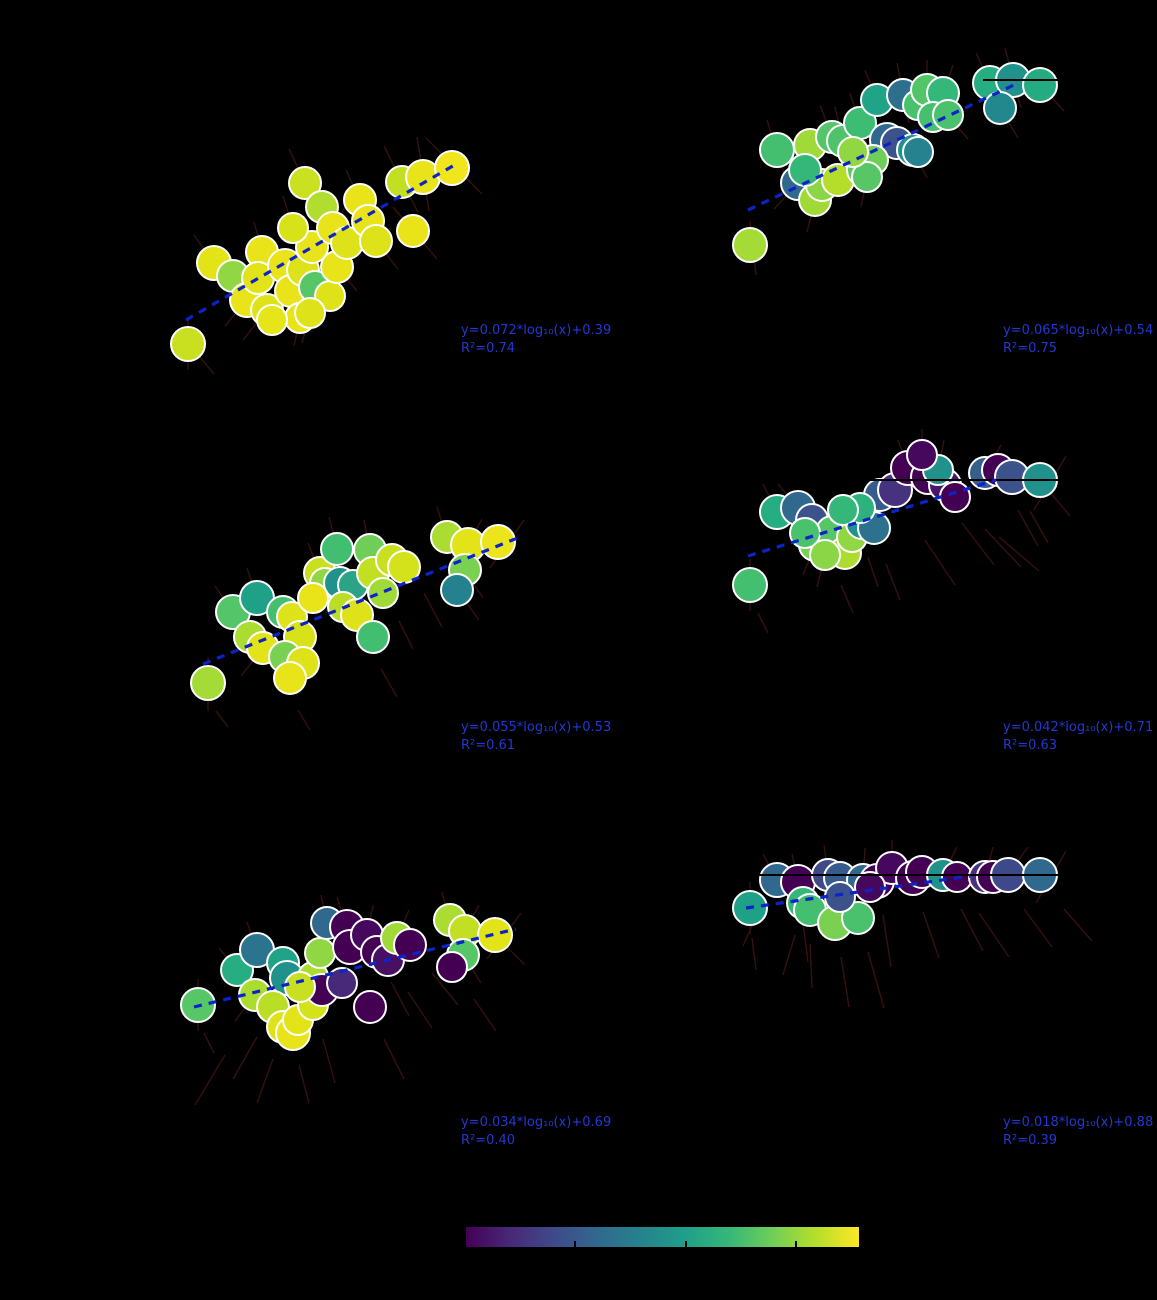  What do you see at coordinates (1078, 340) in the screenshot?
I see `fit-annotation-top-right: y=0.065*log₁₀(x)+0.54 R²=0.75` at bounding box center [1078, 340].